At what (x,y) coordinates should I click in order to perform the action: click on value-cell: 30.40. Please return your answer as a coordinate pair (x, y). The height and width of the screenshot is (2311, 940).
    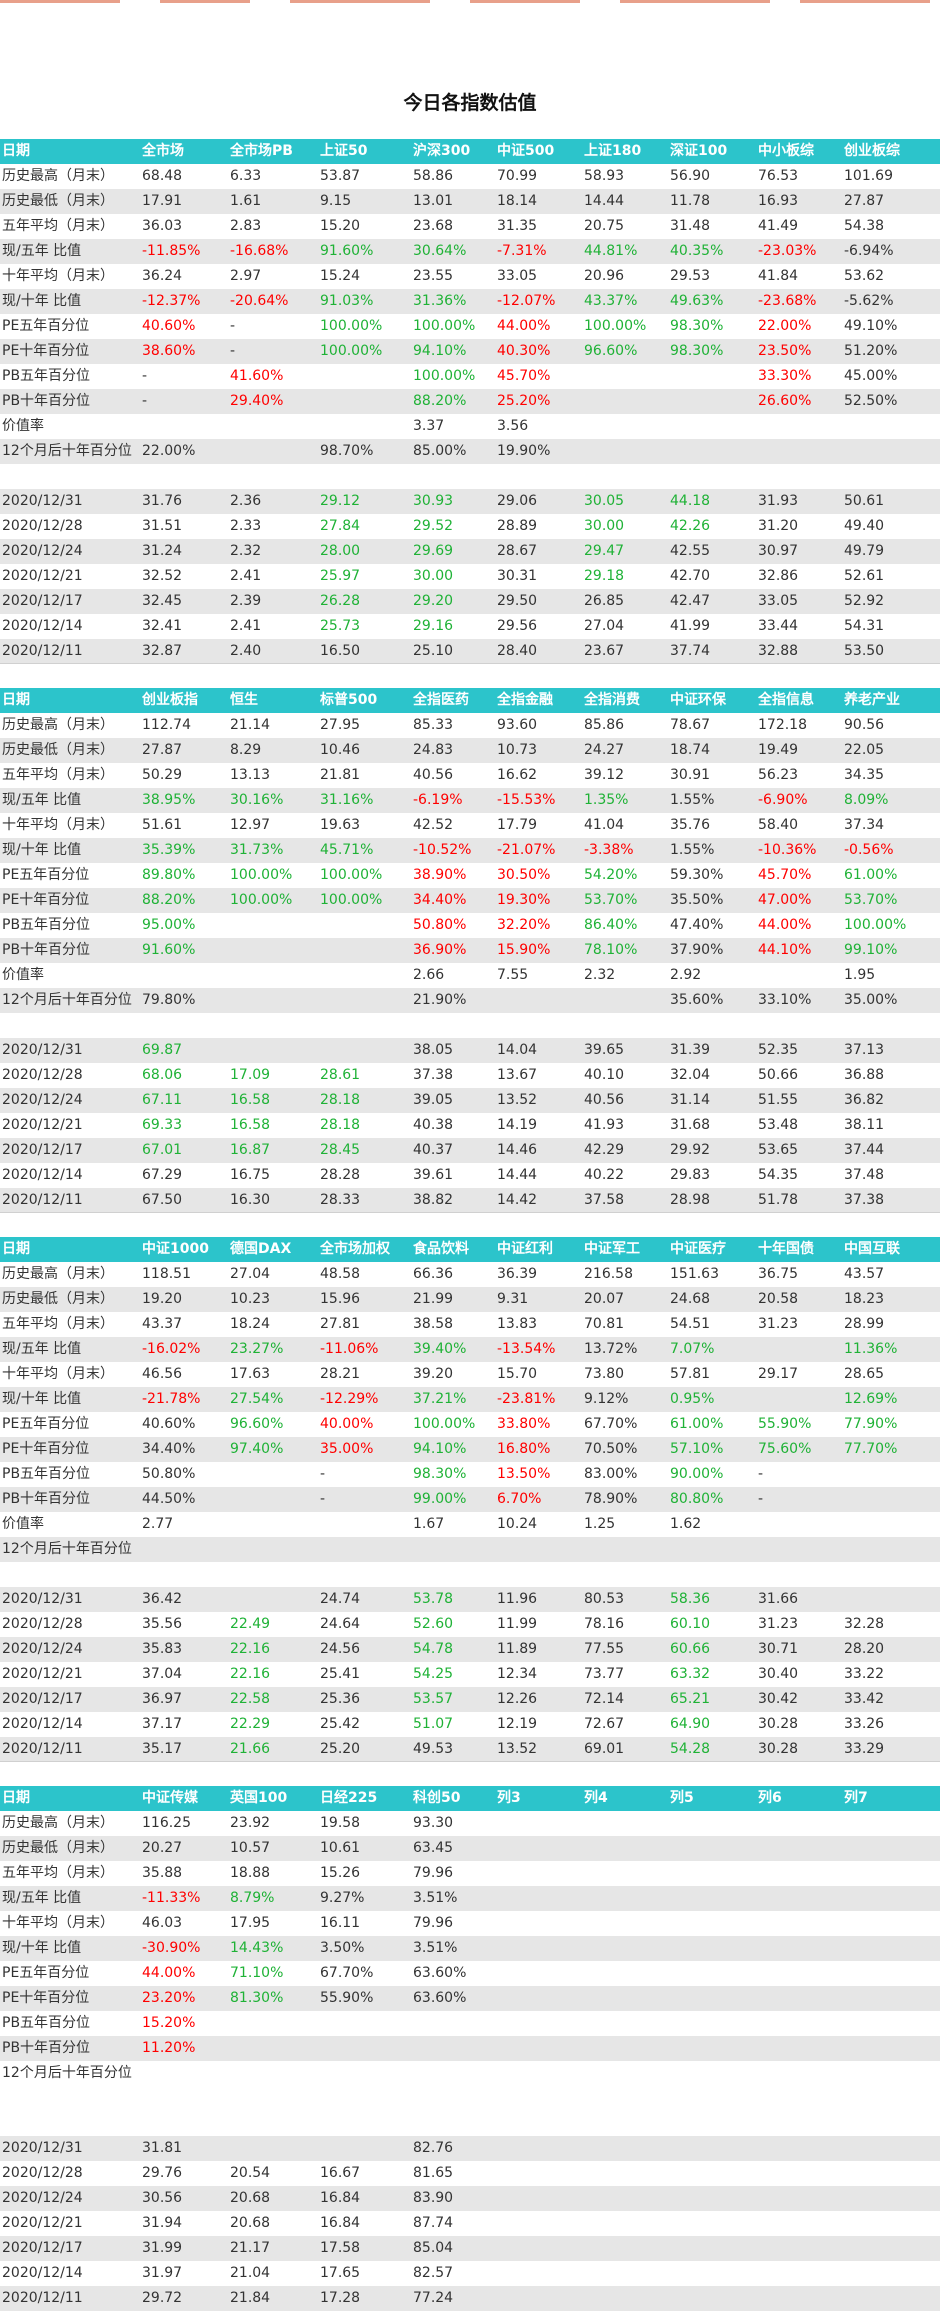
    Looking at the image, I should click on (778, 1674).